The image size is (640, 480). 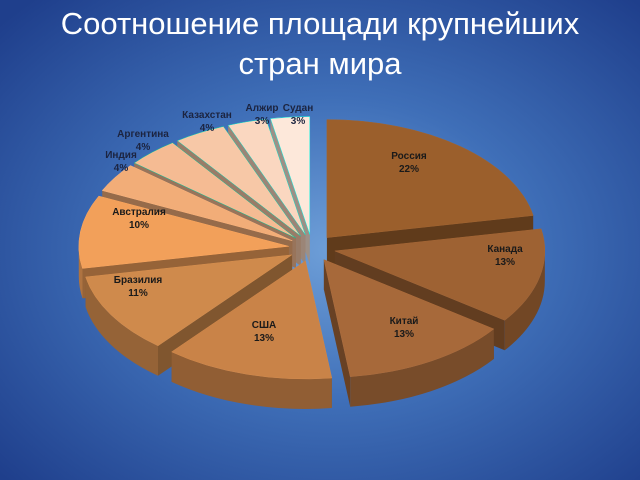 I want to click on slice-label-name: Аргентина, so click(x=143, y=134).